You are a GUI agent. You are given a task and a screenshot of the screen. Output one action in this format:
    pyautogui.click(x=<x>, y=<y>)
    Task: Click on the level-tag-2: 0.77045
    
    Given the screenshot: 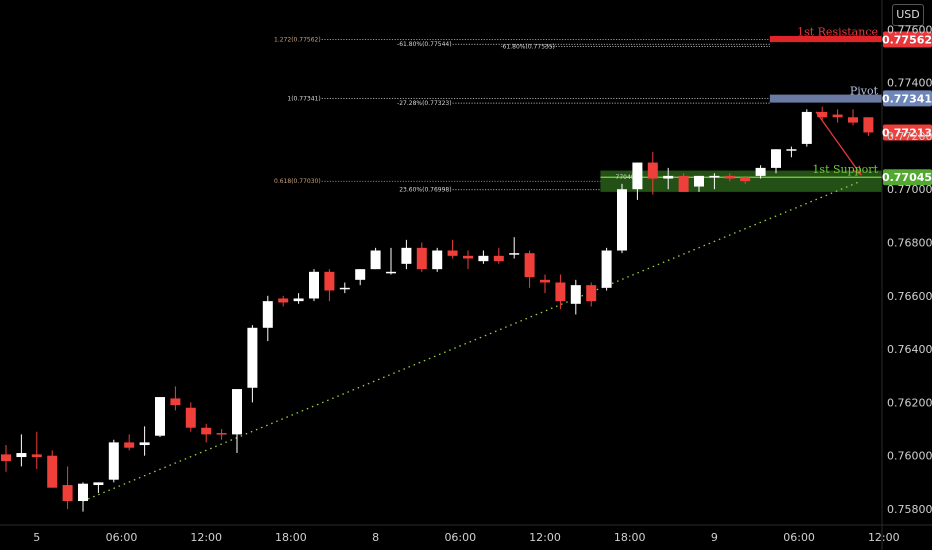 What is the action you would take?
    pyautogui.click(x=907, y=177)
    